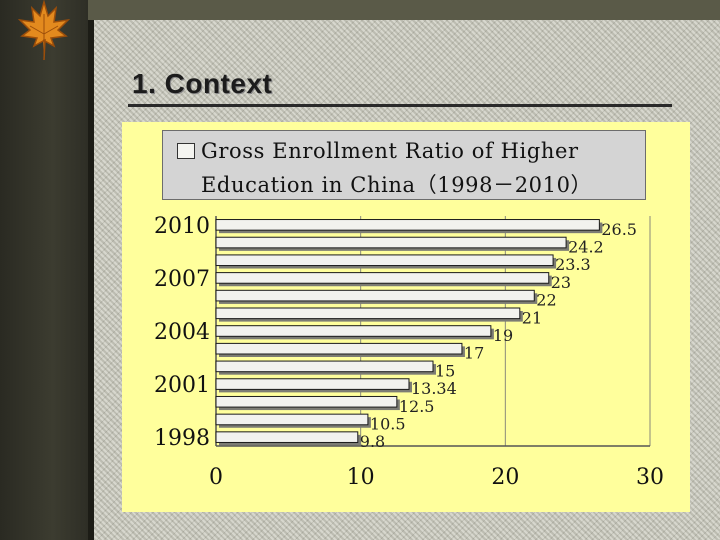  I want to click on x-tick-label-30: 30, so click(650, 477).